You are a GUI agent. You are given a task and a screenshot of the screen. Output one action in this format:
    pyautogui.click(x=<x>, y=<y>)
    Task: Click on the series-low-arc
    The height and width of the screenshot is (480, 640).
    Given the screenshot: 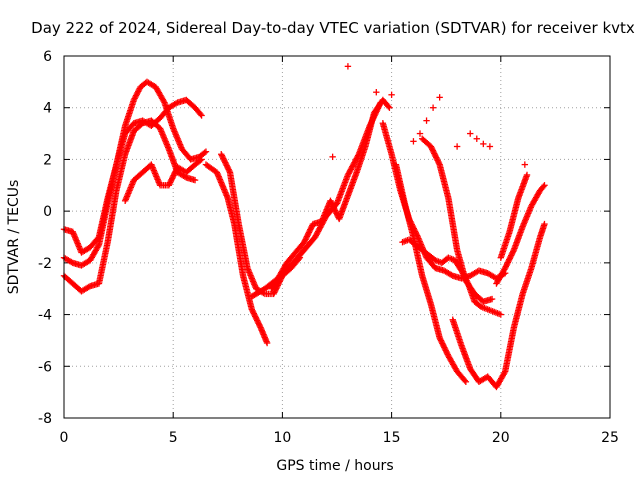 What is the action you would take?
    pyautogui.click(x=498, y=305)
    